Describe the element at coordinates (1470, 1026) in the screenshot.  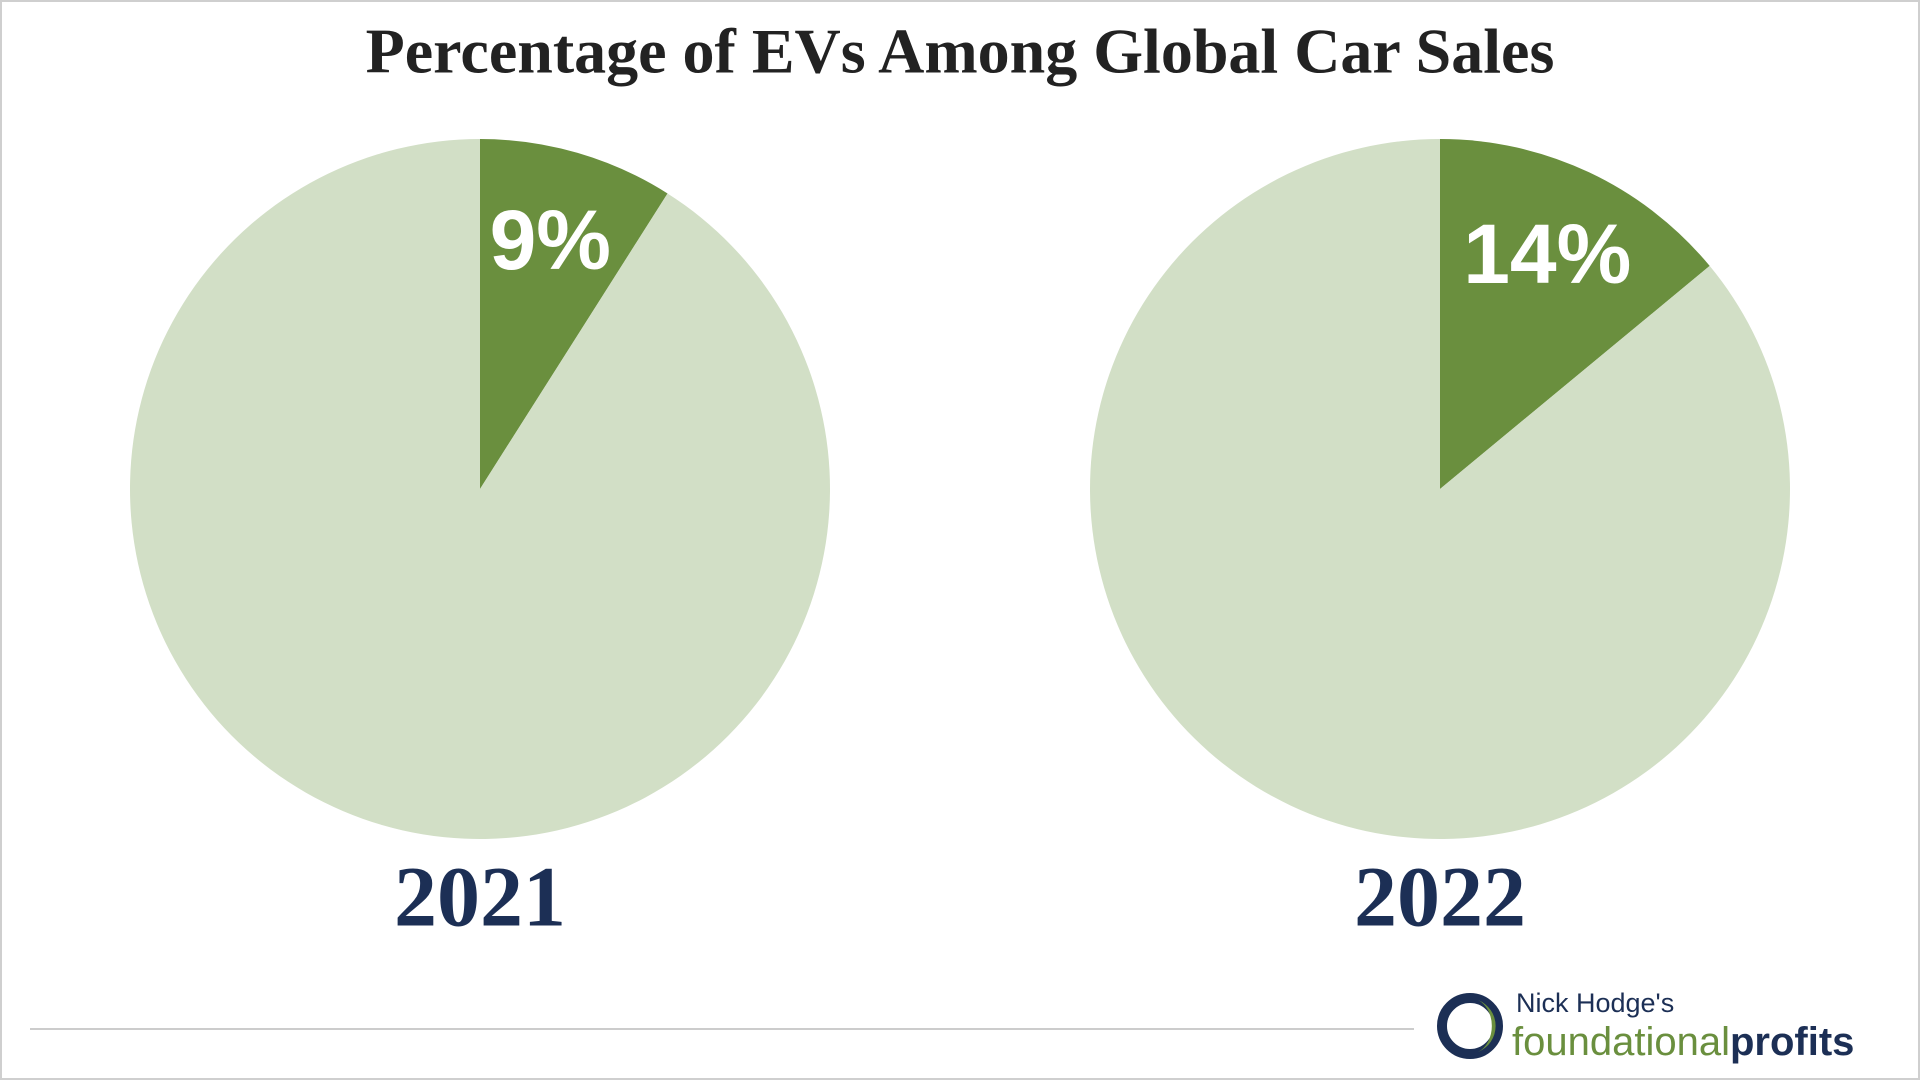
I see `logo-ring` at that location.